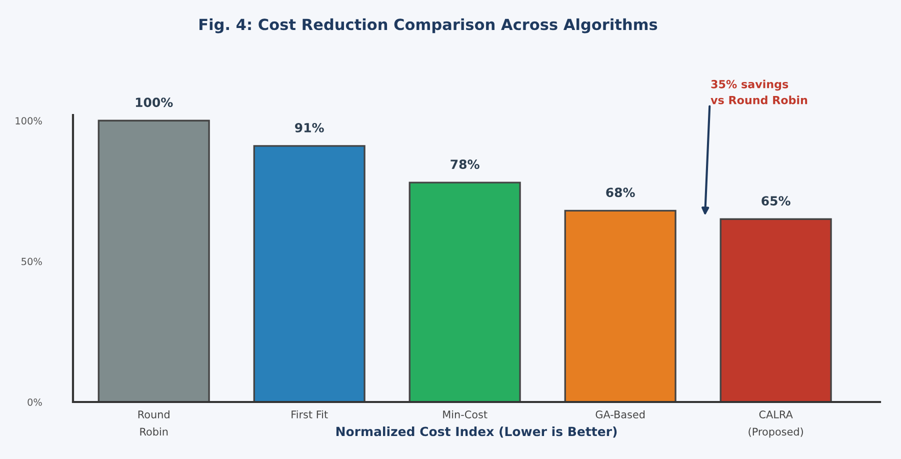  I want to click on y-tick-label: 100%, so click(29, 120).